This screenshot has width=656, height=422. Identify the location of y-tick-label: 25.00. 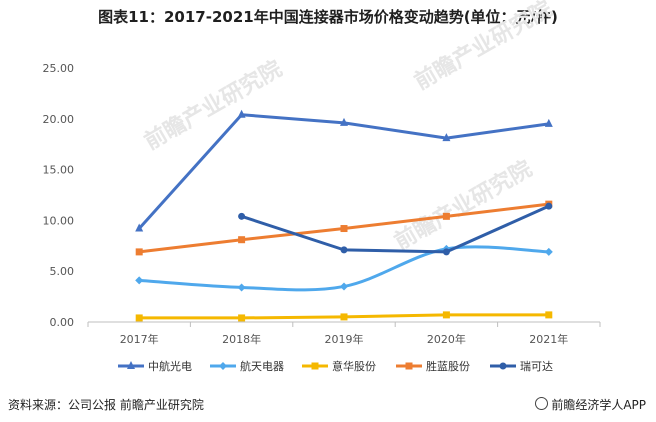
(59, 68).